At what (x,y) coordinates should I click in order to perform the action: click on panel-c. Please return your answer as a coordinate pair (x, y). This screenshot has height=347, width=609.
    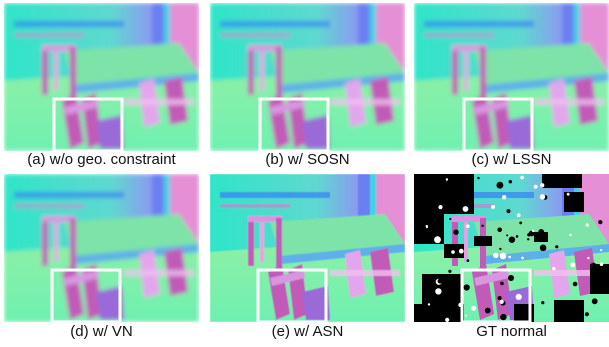
    Looking at the image, I should click on (511, 77).